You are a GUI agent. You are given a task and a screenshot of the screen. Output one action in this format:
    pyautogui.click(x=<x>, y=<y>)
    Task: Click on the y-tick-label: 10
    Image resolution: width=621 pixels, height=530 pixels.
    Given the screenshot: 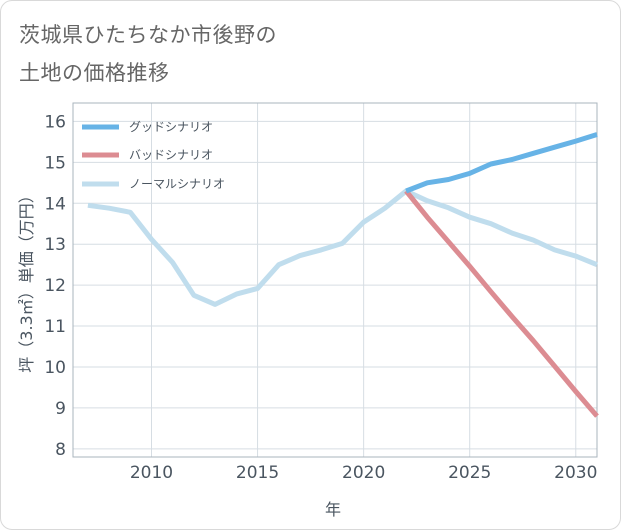 What is the action you would take?
    pyautogui.click(x=55, y=368)
    